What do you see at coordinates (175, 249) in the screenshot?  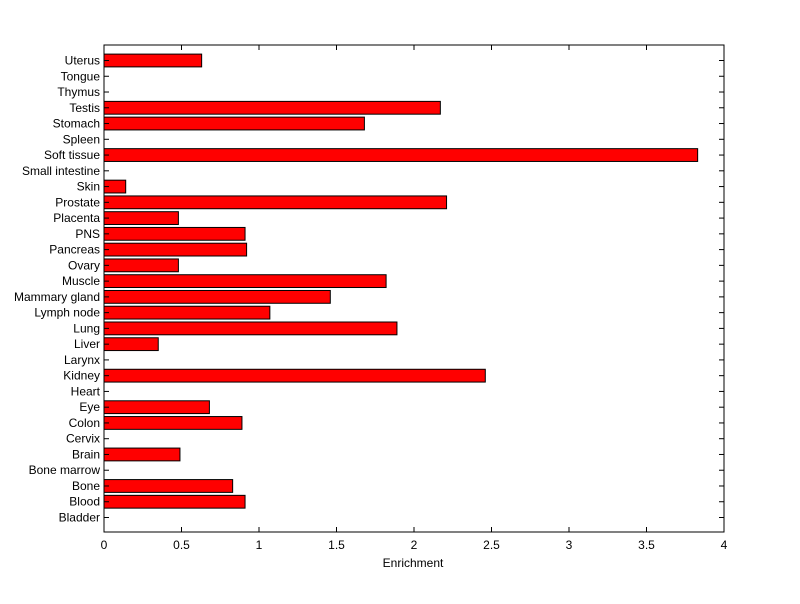 I see `bar-pancreas` at bounding box center [175, 249].